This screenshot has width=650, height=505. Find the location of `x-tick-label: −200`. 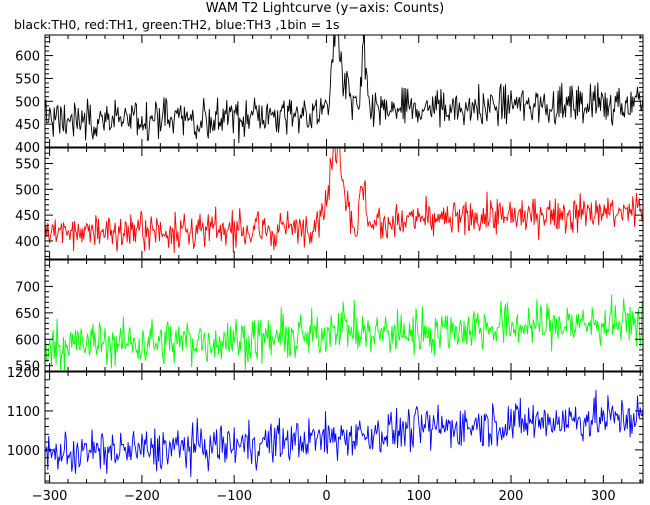

x-tick-label: −200 is located at coordinates (142, 496).